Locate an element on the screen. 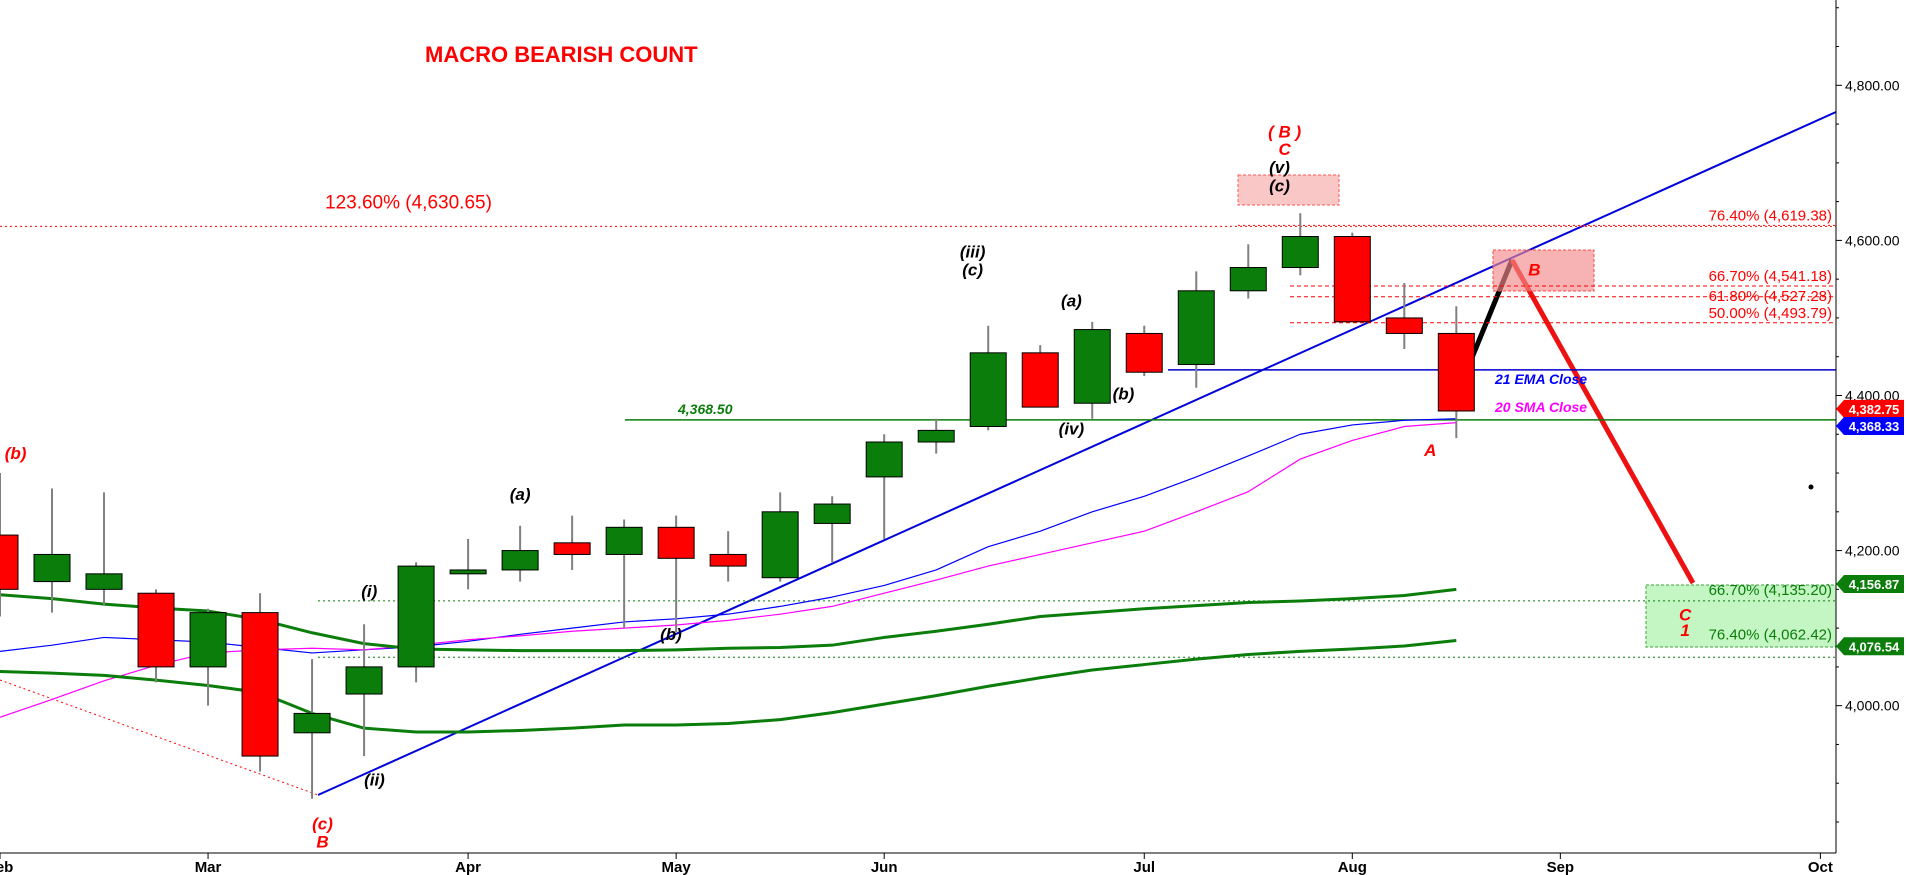 This screenshot has width=1906, height=875. price-tag: 4,382.75 is located at coordinates (1870, 408).